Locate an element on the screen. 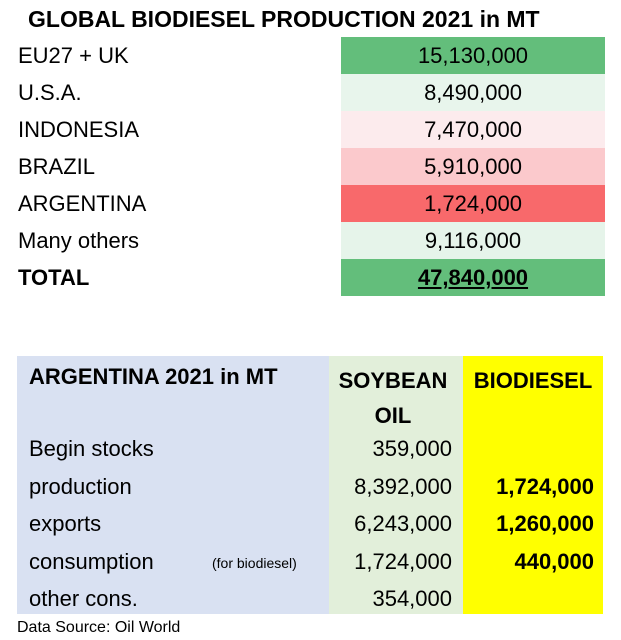 The height and width of the screenshot is (640, 621). table-row: EU27 + UK 15,130,000 is located at coordinates (310, 55).